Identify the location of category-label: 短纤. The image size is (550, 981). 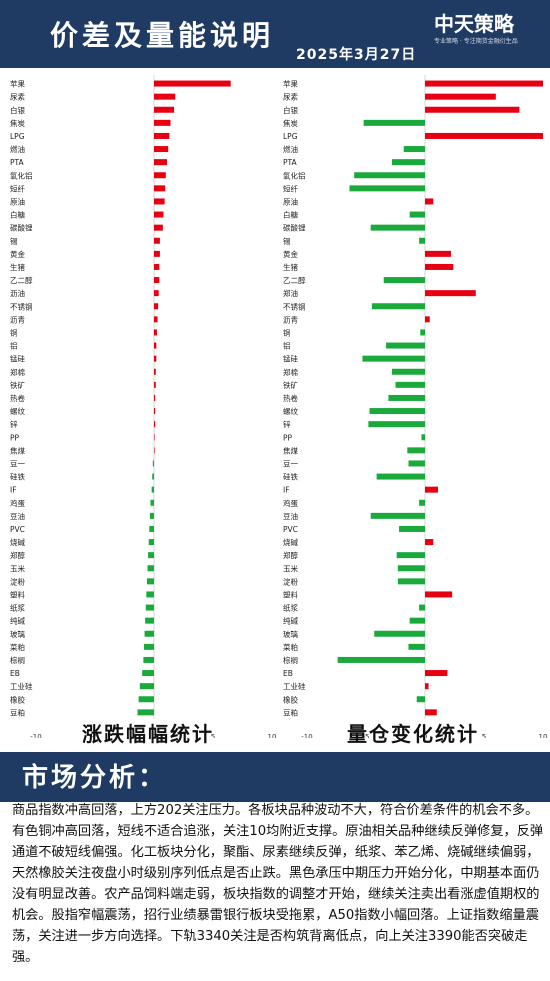
(290, 188).